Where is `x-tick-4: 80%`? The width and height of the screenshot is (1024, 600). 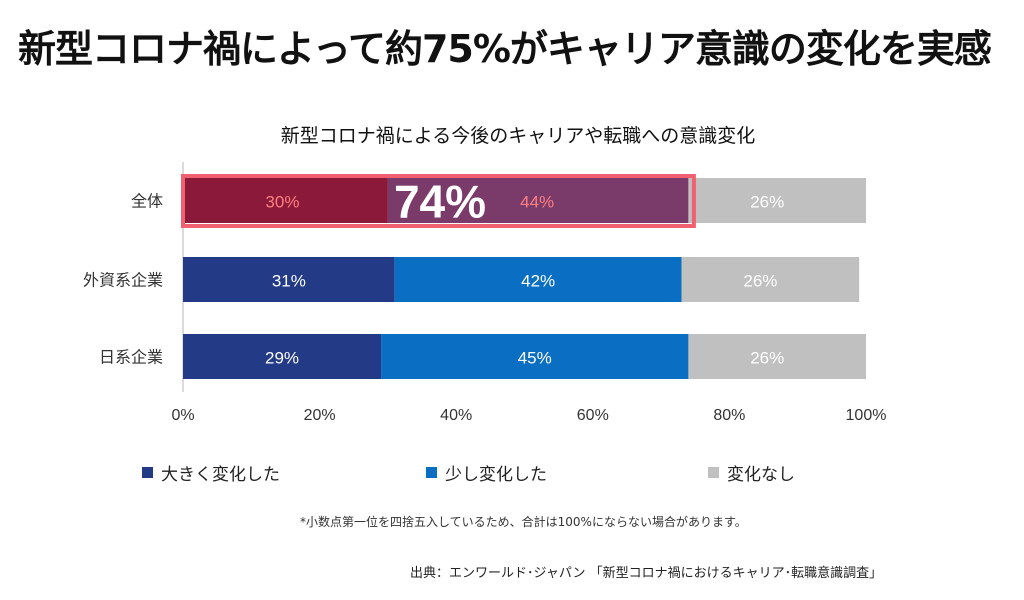
x-tick-4: 80% is located at coordinates (729, 415).